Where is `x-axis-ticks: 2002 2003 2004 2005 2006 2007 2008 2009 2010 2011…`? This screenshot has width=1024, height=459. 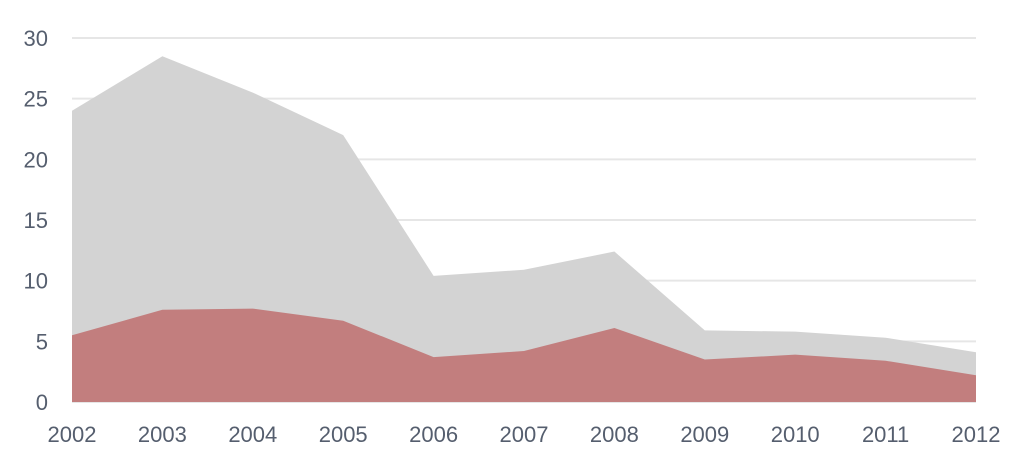
x-axis-ticks: 2002 2003 2004 2005 2006 2007 2008 2009 2010 2011… is located at coordinates (524, 434).